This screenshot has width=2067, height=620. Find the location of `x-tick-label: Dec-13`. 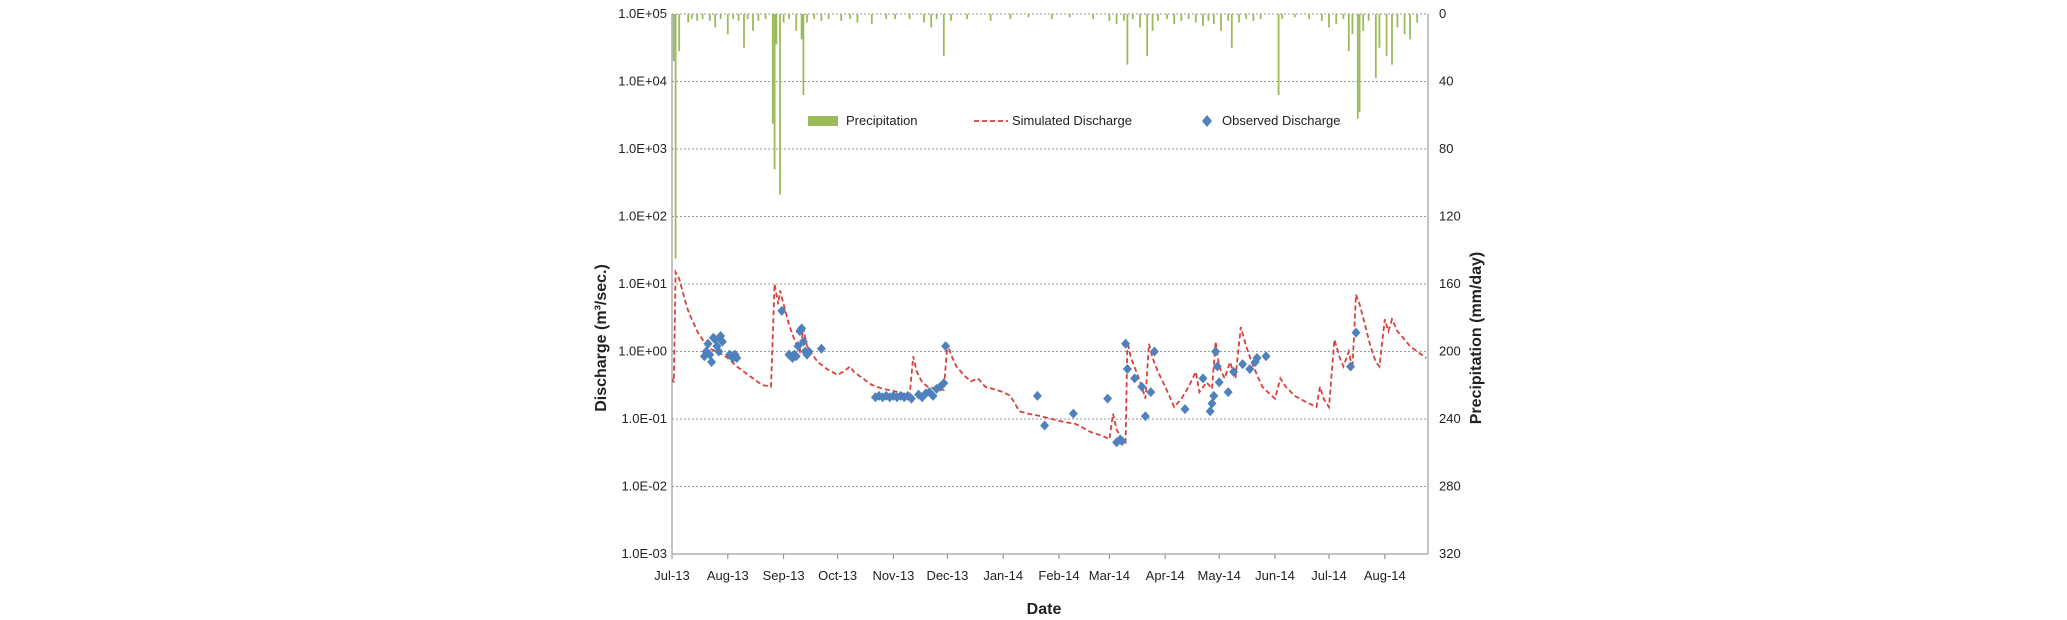

x-tick-label: Dec-13 is located at coordinates (947, 575).